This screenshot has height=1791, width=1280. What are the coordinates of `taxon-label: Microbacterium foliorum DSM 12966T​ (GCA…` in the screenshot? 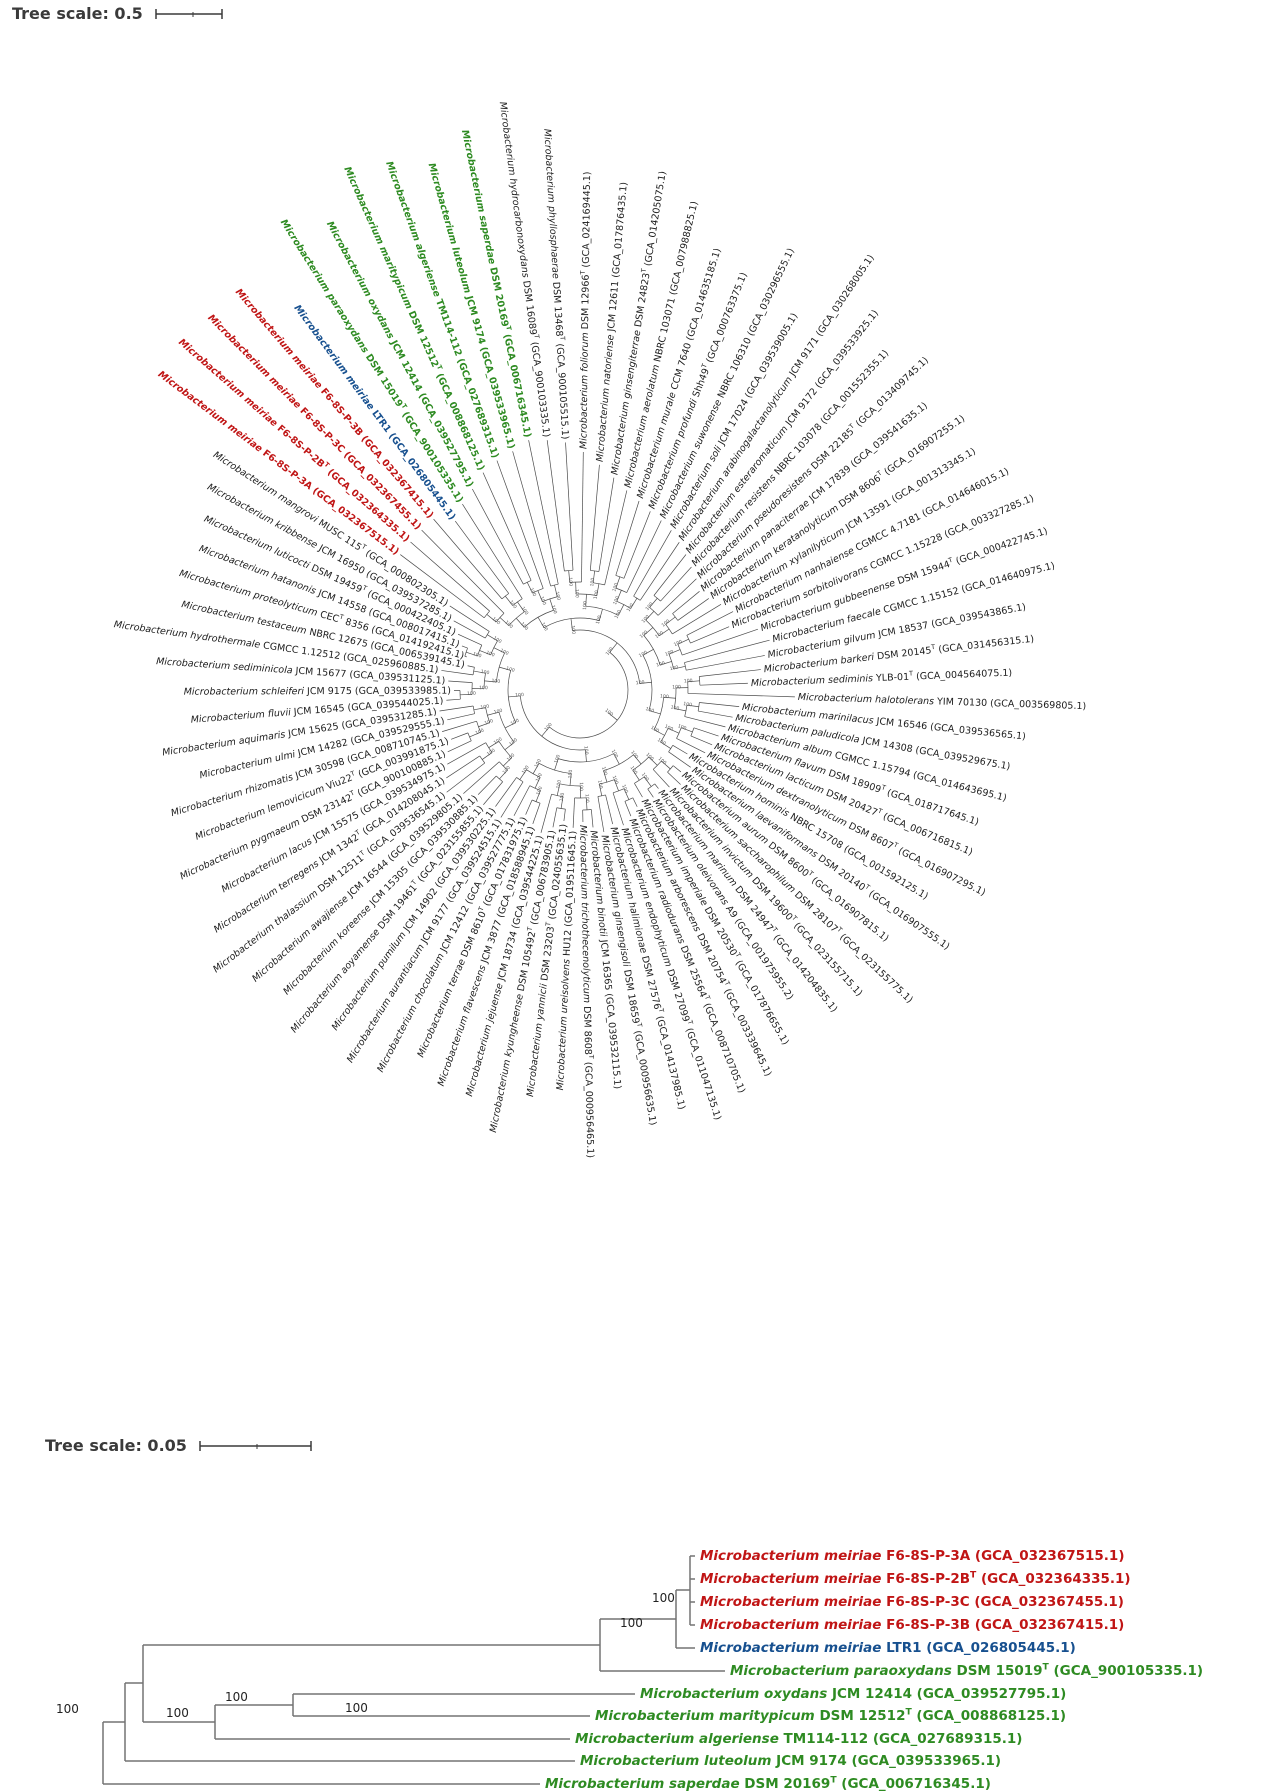 It's located at (584, 310).